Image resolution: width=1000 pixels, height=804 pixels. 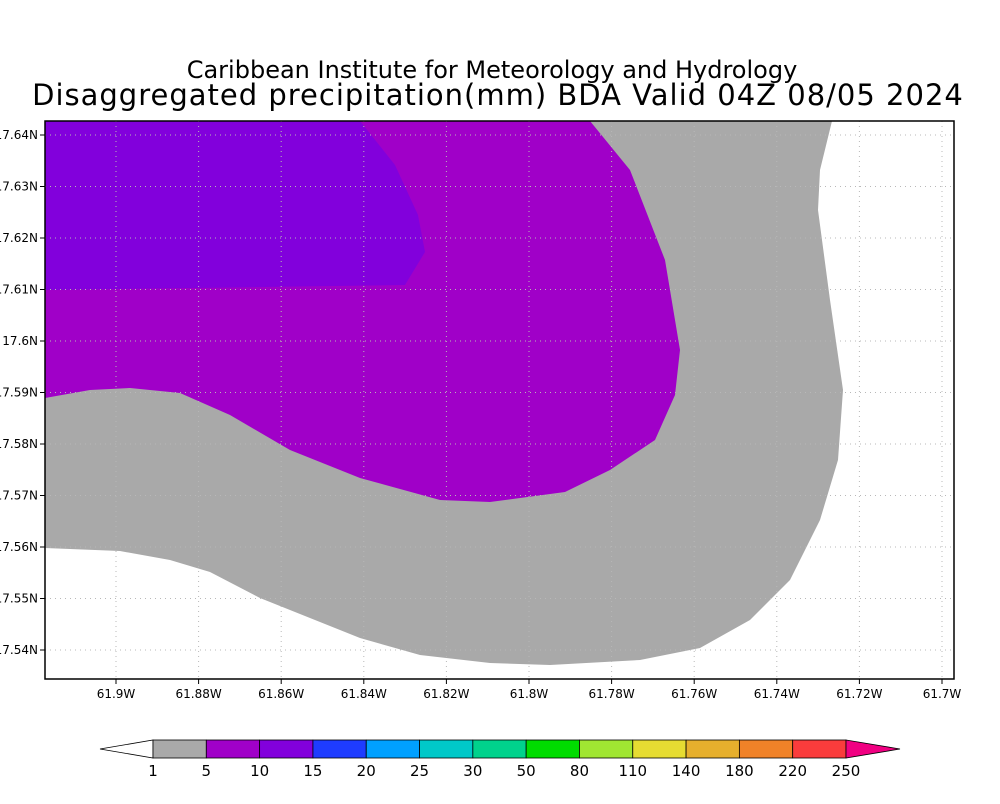 I want to click on colorbar-label: 180, so click(x=739, y=771).